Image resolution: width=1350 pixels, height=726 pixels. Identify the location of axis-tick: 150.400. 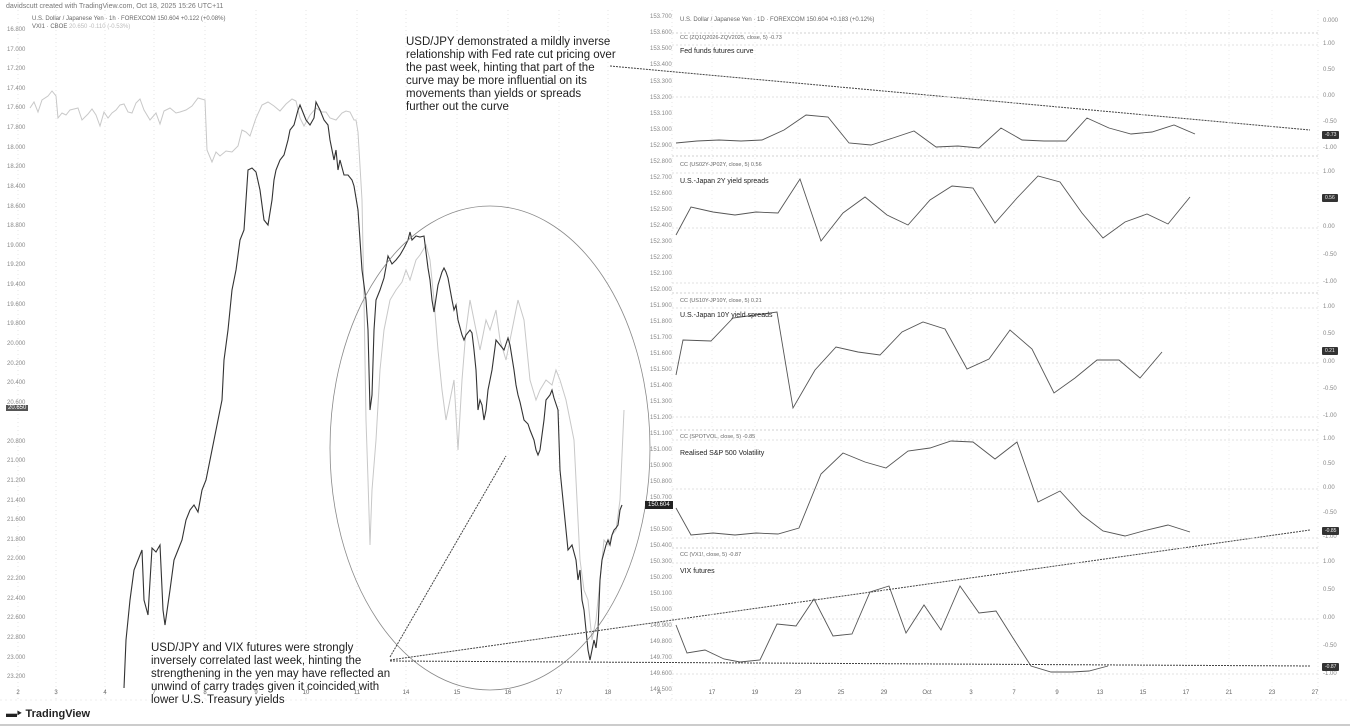
(661, 546).